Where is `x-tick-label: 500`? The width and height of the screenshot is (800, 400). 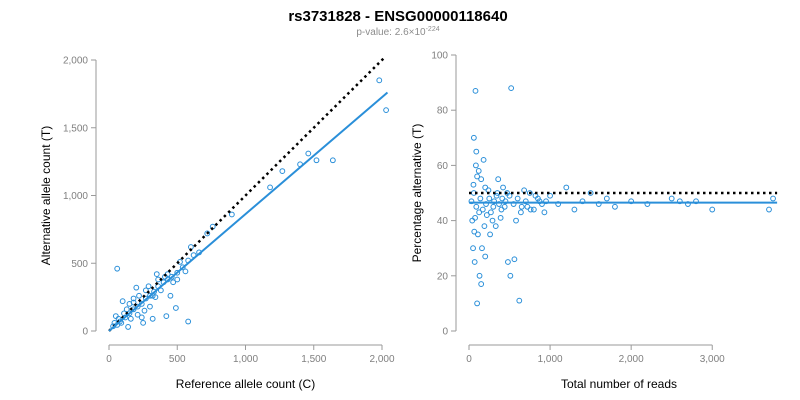 x-tick-label: 500 is located at coordinates (177, 359).